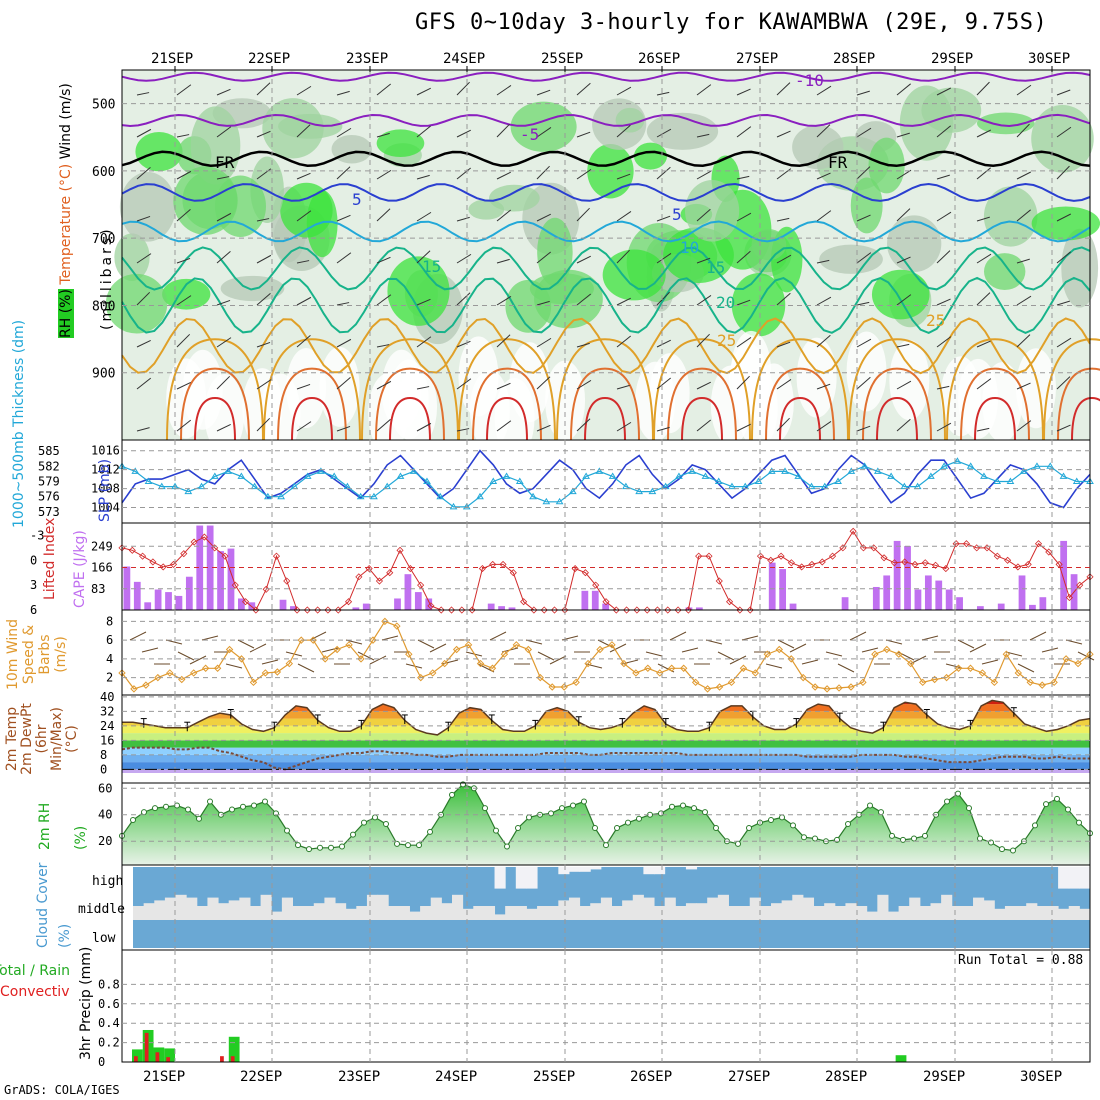 The height and width of the screenshot is (1100, 1100). Describe the element at coordinates (952, 59) in the screenshot. I see `top-date-label: 29SEP` at that location.